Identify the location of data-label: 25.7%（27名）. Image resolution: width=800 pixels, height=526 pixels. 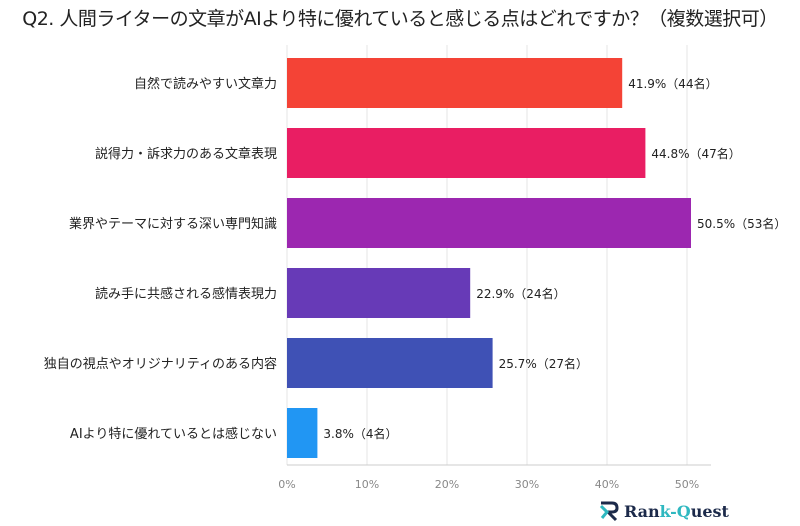
(543, 363).